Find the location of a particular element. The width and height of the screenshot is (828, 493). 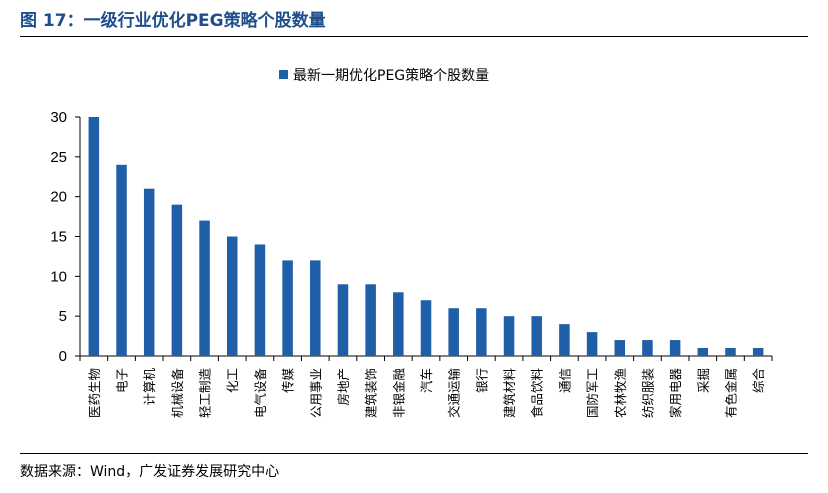

y-tick-label: 0 is located at coordinates (63, 356).